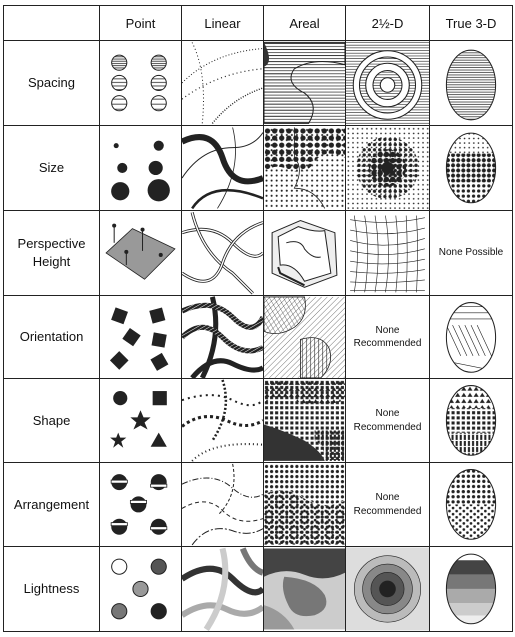 Image resolution: width=515 pixels, height=637 pixels. I want to click on lightness-3d-egg, so click(471, 589).